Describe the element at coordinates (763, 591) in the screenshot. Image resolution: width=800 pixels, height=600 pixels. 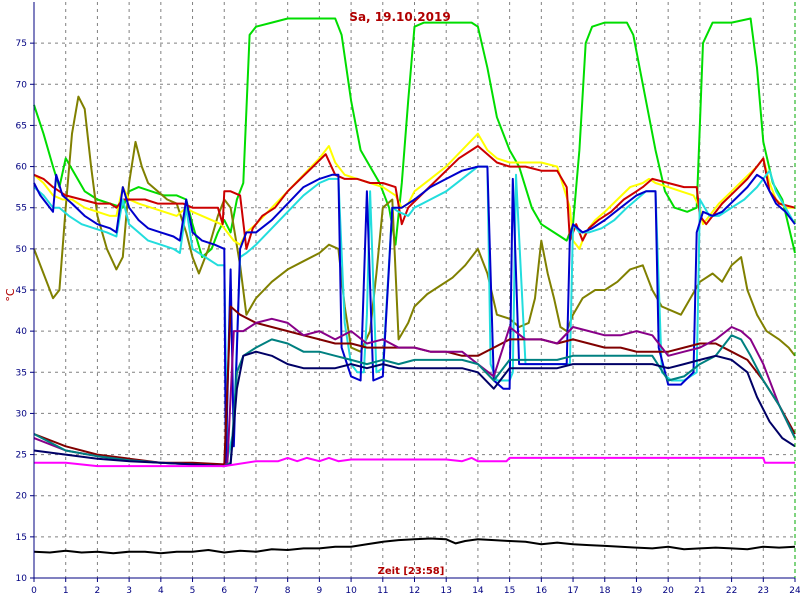
I see `x-tick-label: 23` at that location.